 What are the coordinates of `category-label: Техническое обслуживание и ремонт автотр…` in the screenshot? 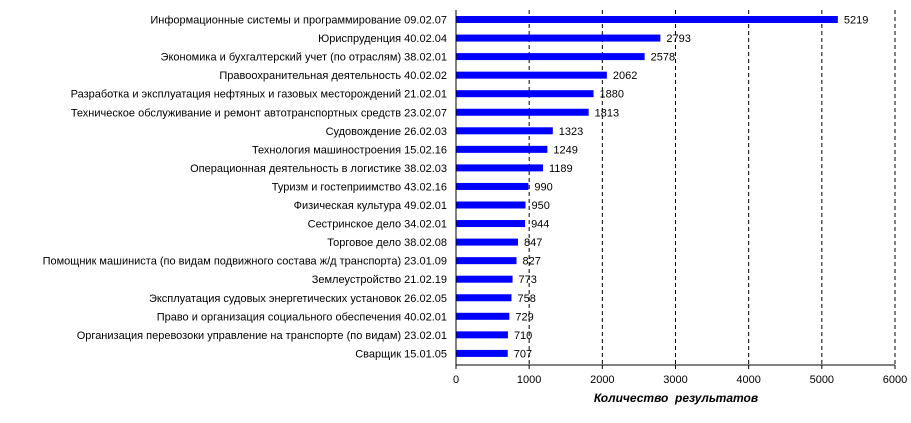 It's located at (259, 113).